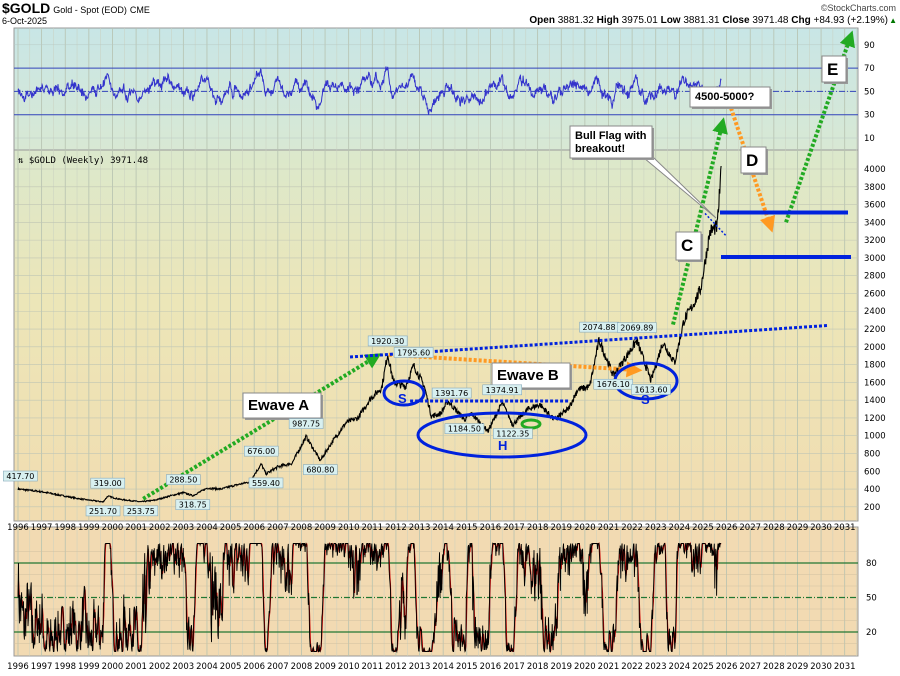  I want to click on x-tick-label-stoch: 2029, so click(798, 667).